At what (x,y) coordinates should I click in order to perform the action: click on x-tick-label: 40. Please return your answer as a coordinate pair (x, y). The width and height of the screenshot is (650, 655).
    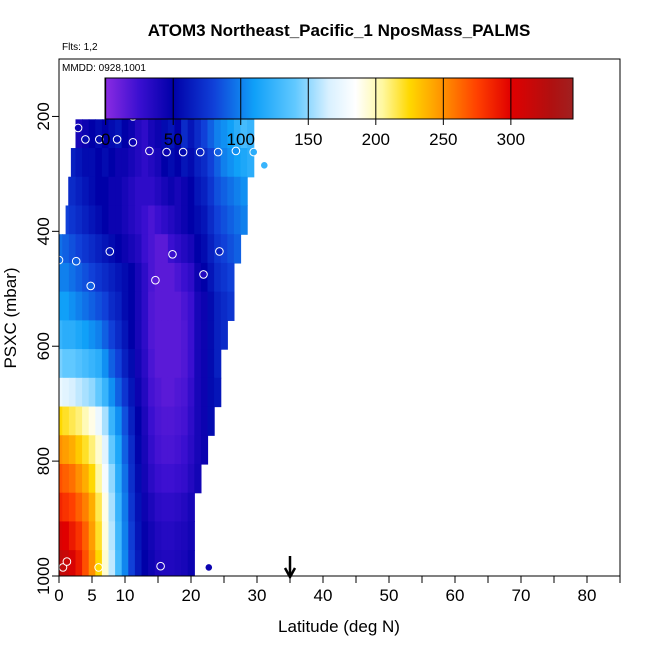
    Looking at the image, I should click on (323, 595).